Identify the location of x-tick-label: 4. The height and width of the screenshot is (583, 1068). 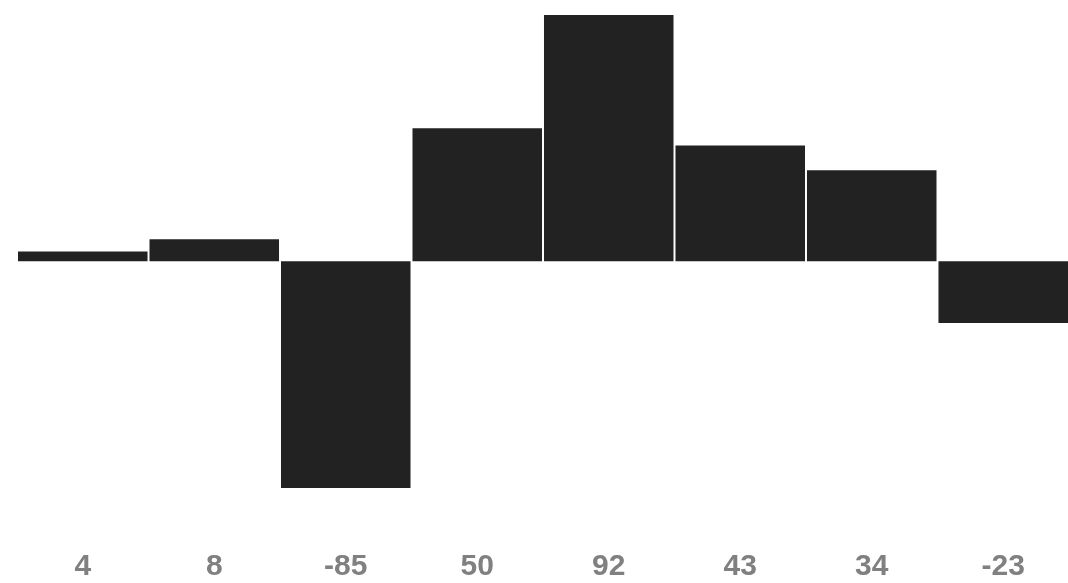
(83, 564).